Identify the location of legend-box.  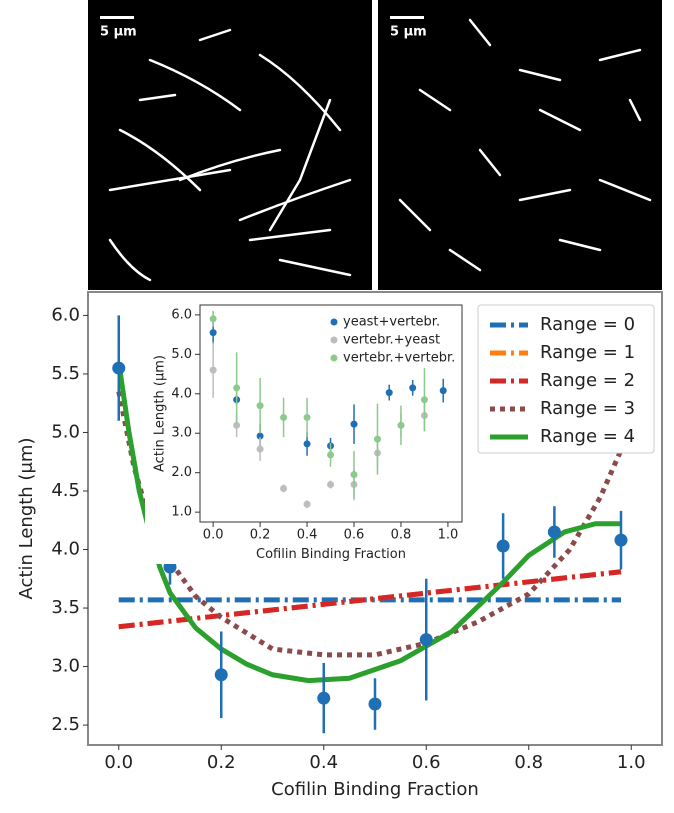
(566, 379).